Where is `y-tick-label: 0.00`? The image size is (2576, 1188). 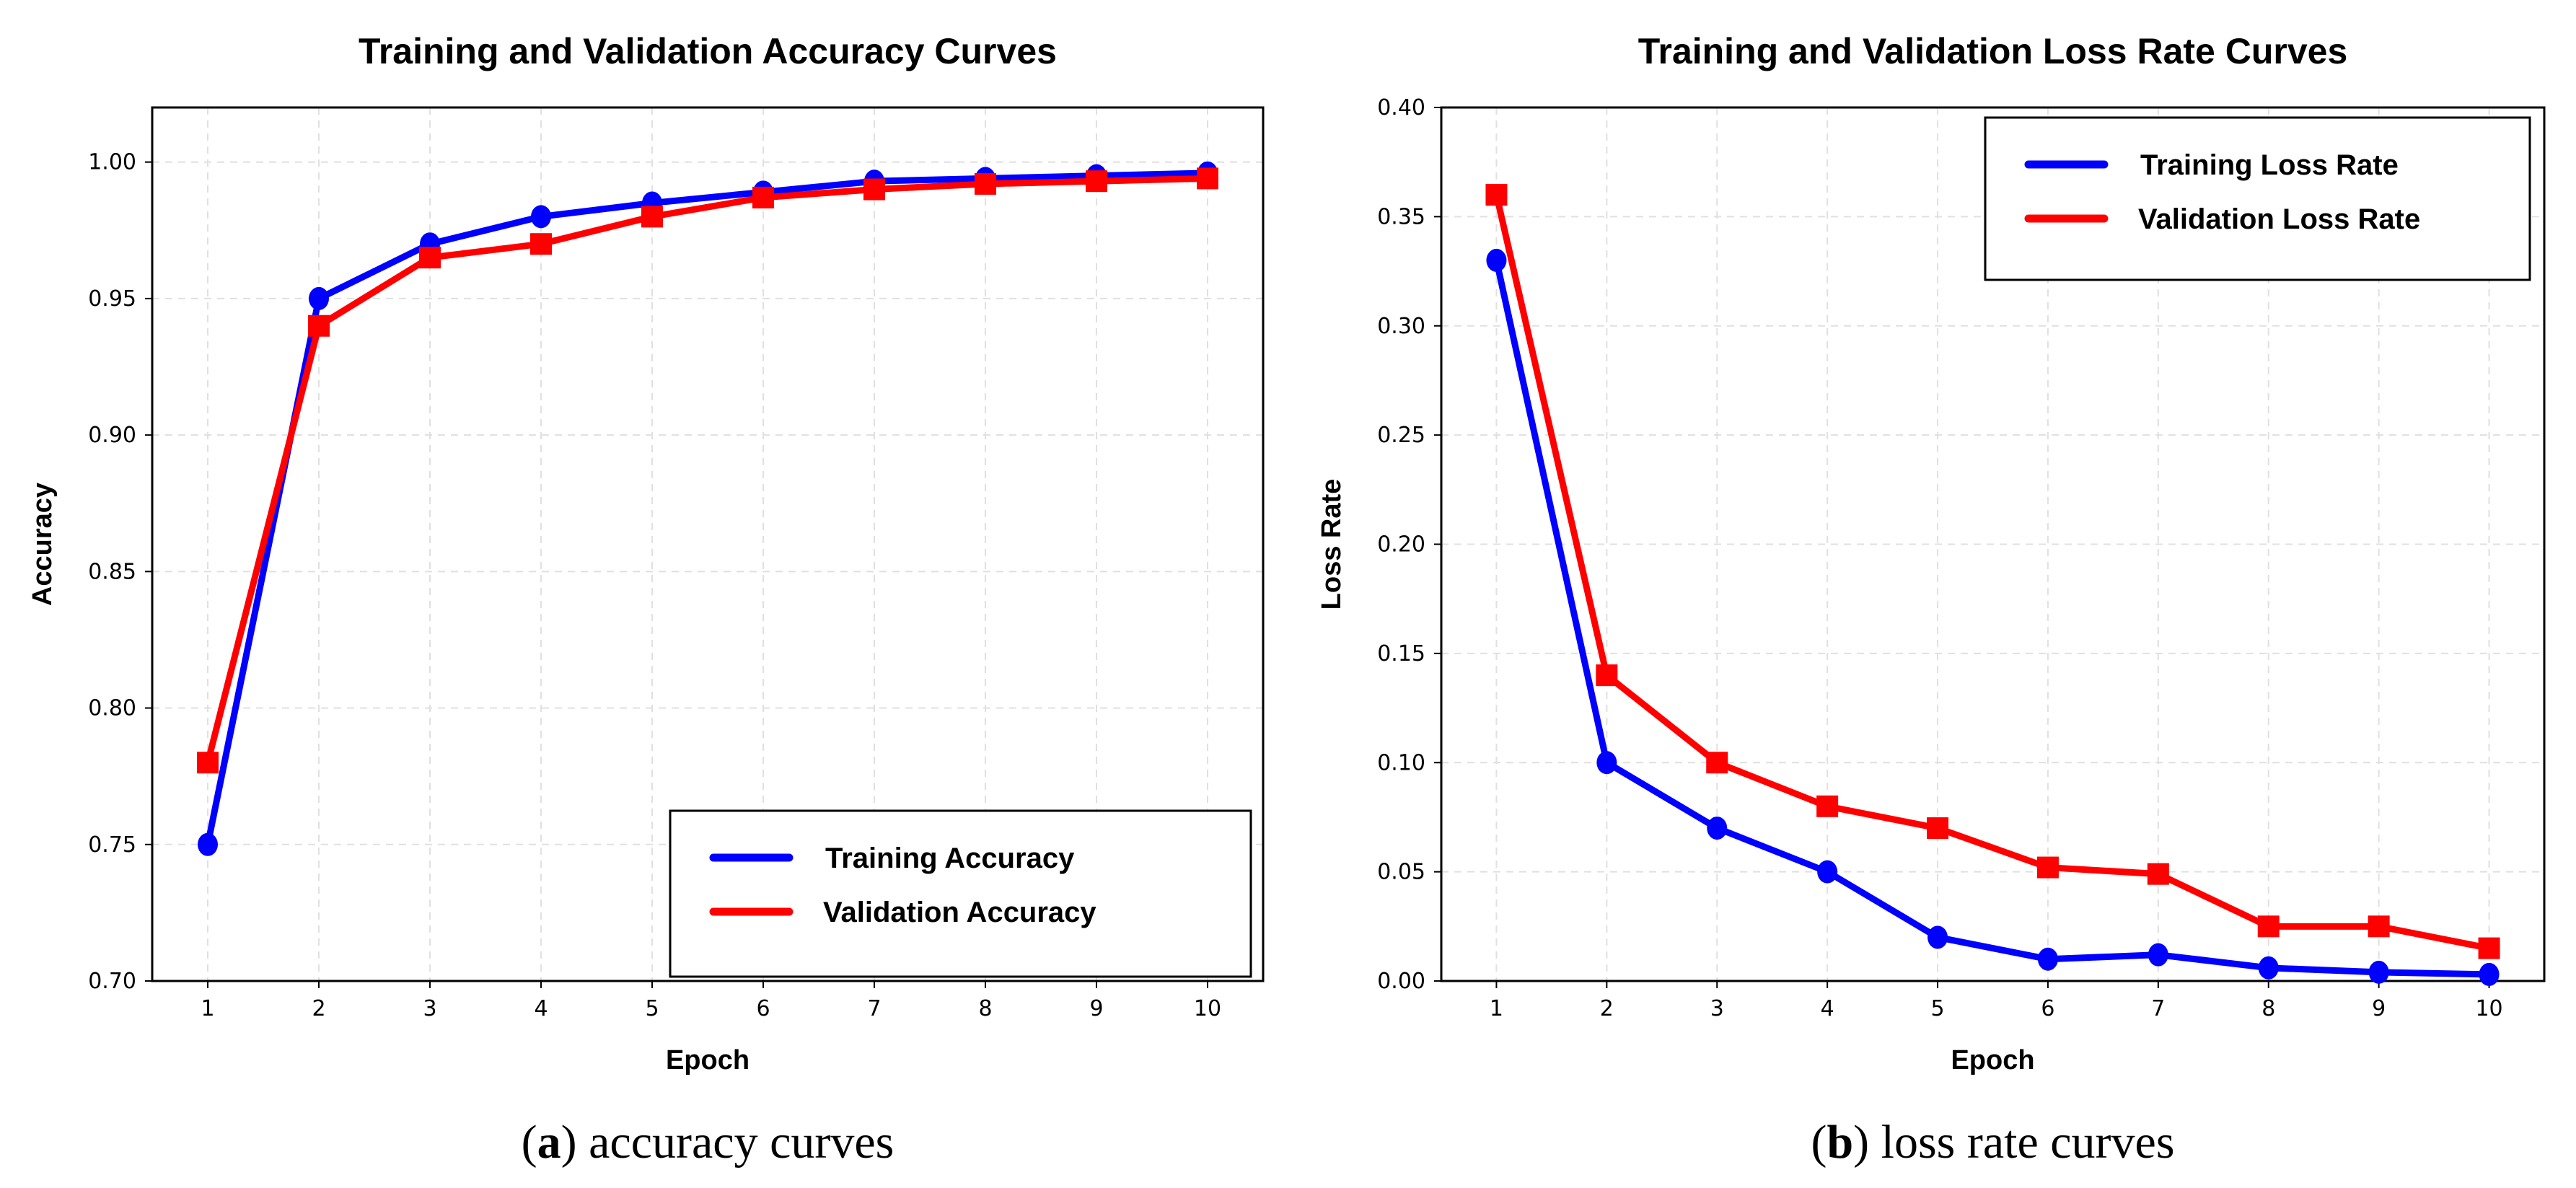
y-tick-label: 0.00 is located at coordinates (1401, 982).